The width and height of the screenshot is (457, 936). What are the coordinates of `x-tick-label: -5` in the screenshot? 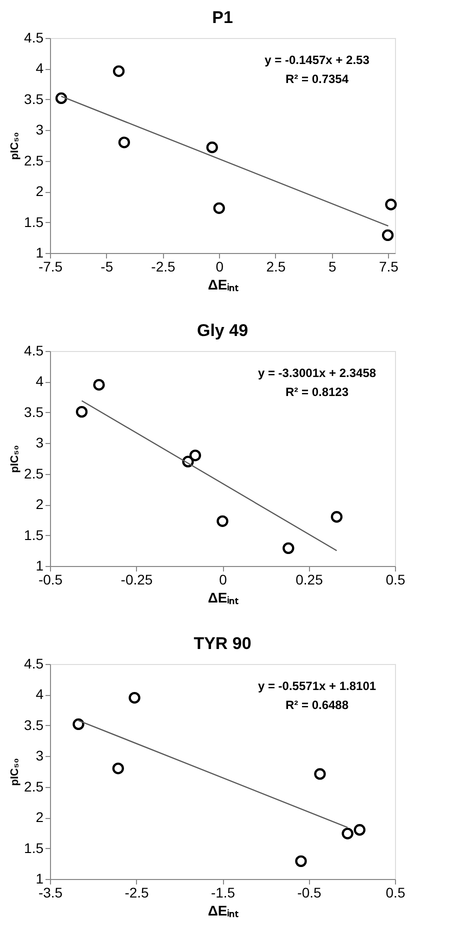 It's located at (107, 266).